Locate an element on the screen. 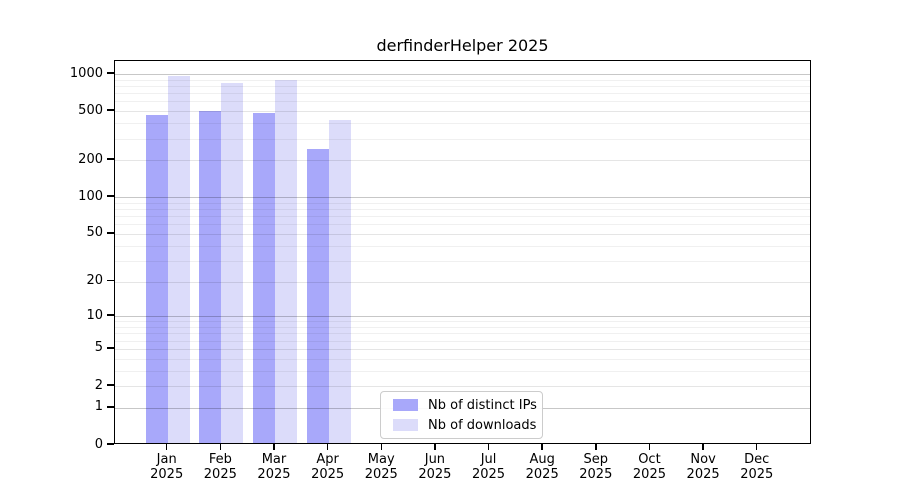 The width and height of the screenshot is (900, 500). y-tick-label: 1 is located at coordinates (98, 407).